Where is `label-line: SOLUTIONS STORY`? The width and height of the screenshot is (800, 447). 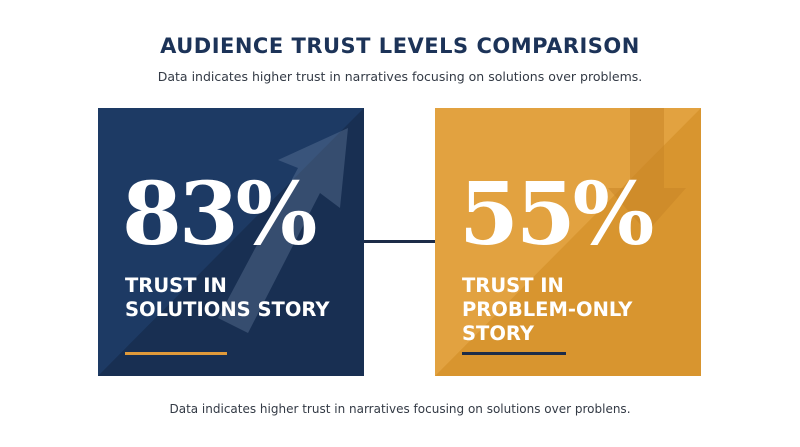
label-line: SOLUTIONS STORY is located at coordinates (227, 309).